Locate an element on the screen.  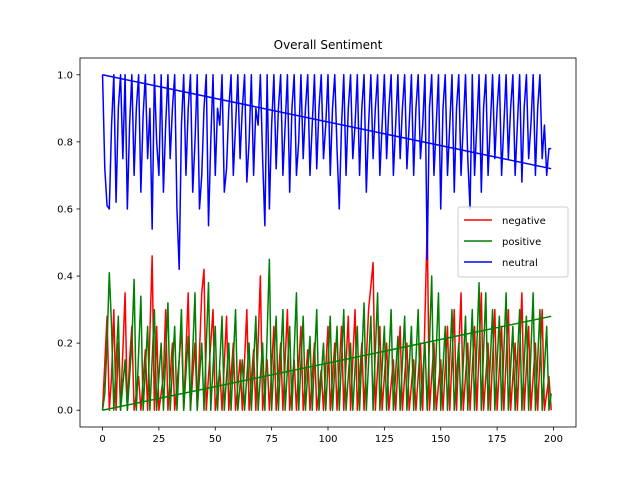
legend-label-neutral: neutral is located at coordinates (520, 263).